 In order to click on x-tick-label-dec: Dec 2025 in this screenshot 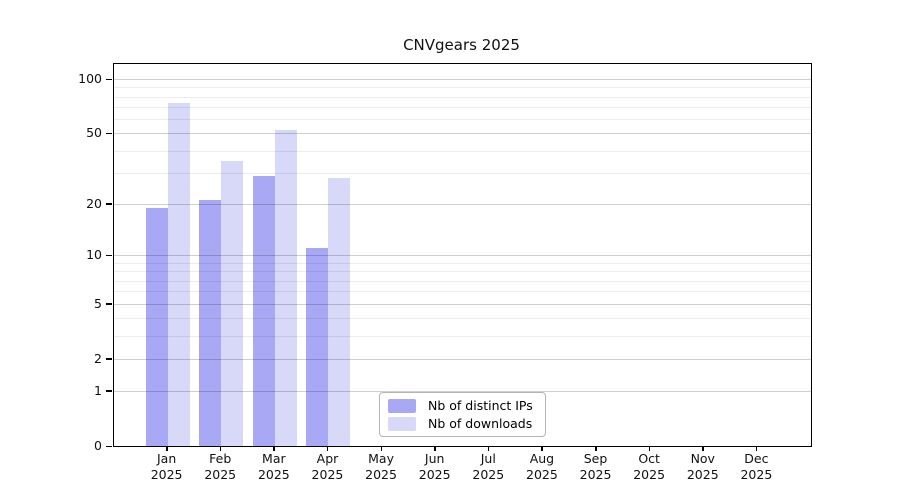, I will do `click(756, 466)`.